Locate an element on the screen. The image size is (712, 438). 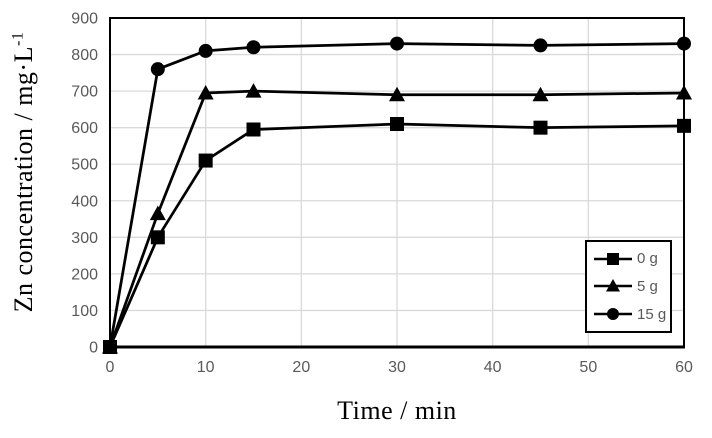
y-tick-label: 500 is located at coordinates (84, 165).